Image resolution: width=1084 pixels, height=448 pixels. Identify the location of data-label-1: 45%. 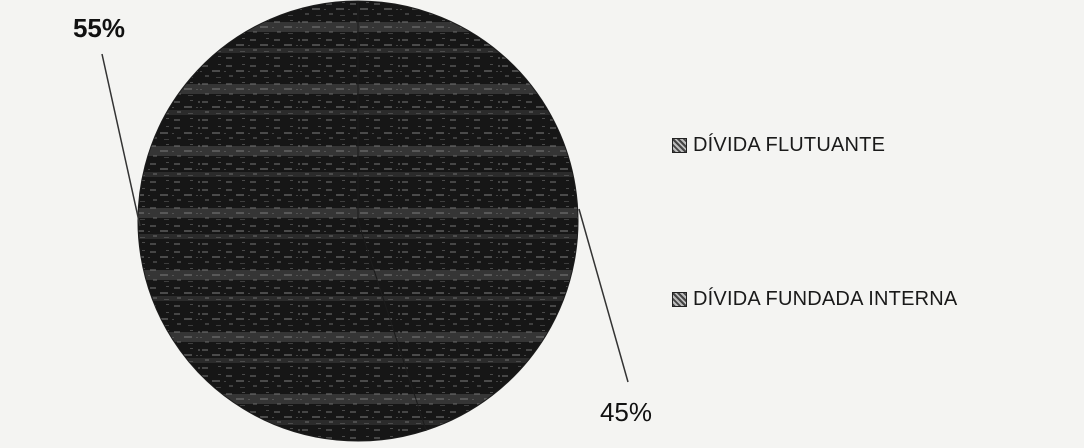
(626, 412).